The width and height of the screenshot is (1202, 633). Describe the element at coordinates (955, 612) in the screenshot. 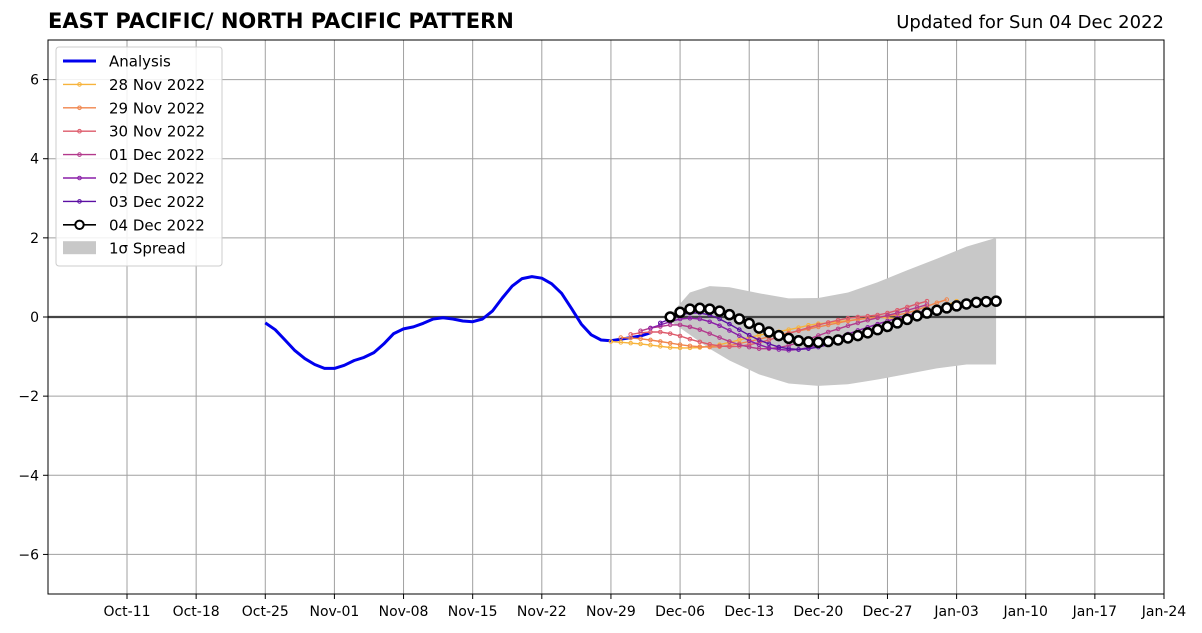

I see `x-tick-label: Jan-03` at that location.